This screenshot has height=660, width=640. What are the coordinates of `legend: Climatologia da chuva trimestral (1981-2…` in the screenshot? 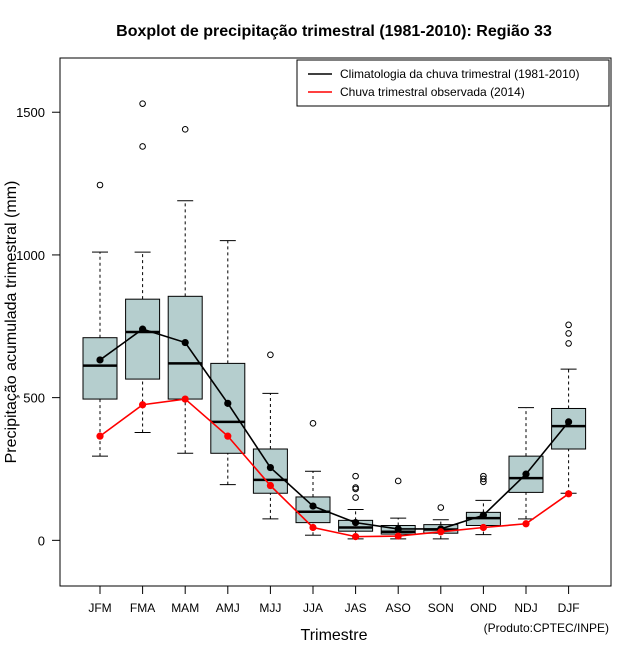 It's located at (453, 83).